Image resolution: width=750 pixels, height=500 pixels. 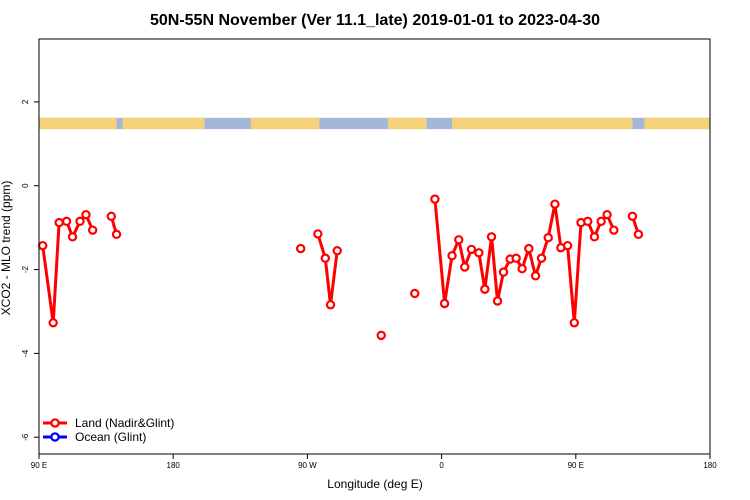 I want to click on y-tick-label: -6, so click(x=25, y=437).